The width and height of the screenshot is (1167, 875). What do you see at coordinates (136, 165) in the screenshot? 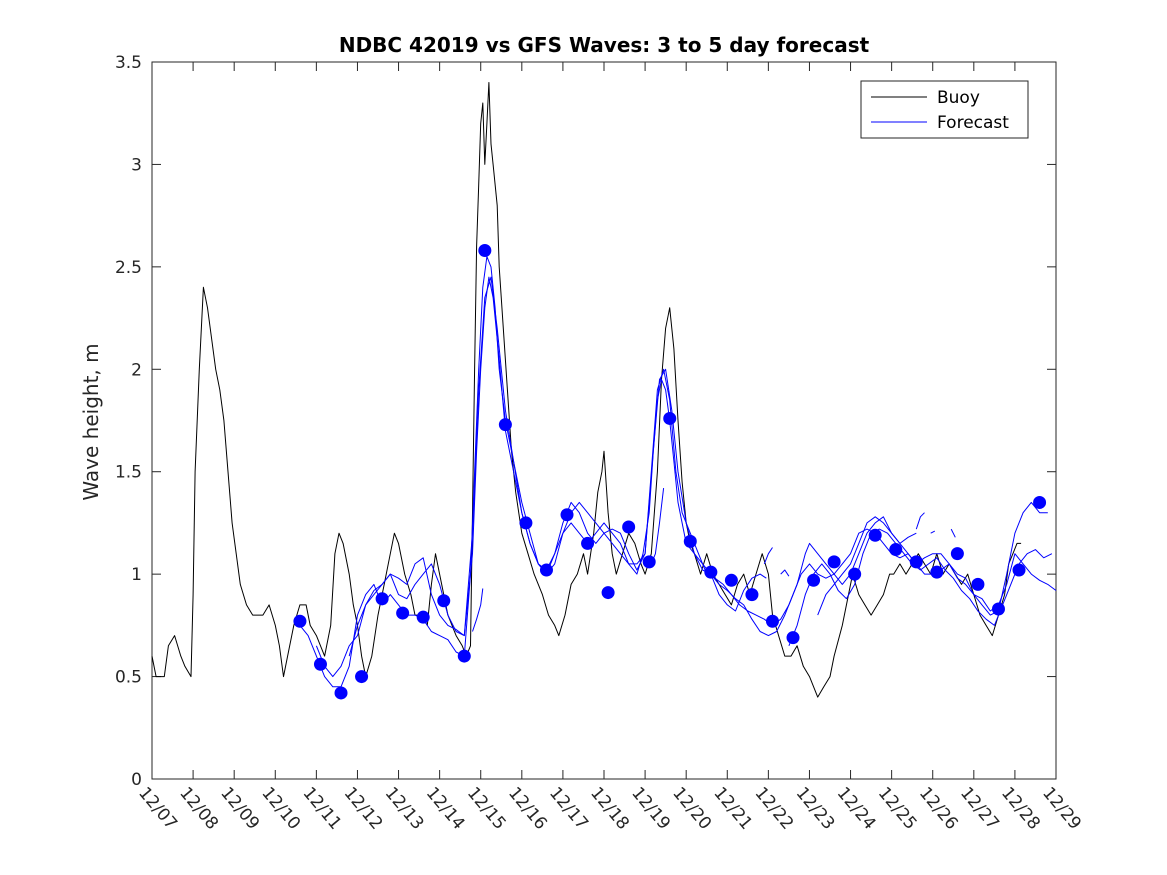
I see `y-tick-label: 3` at bounding box center [136, 165].